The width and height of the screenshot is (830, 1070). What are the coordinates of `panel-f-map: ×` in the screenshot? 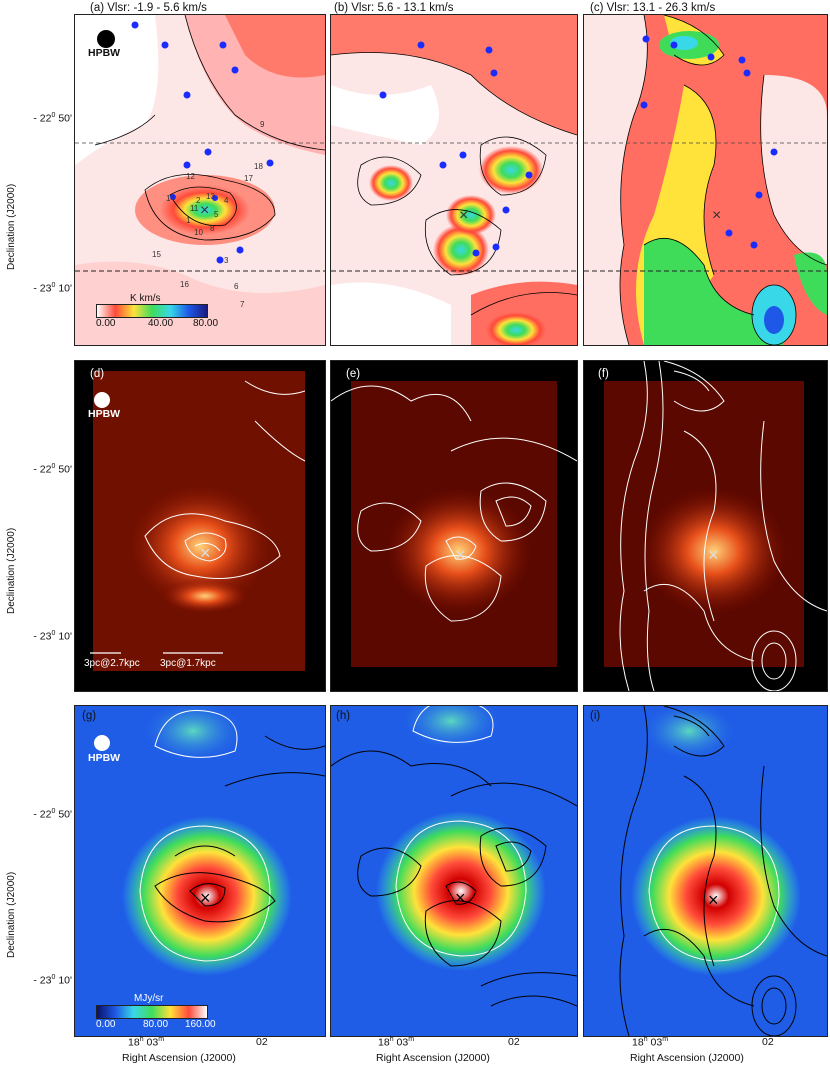 It's located at (715, 526).